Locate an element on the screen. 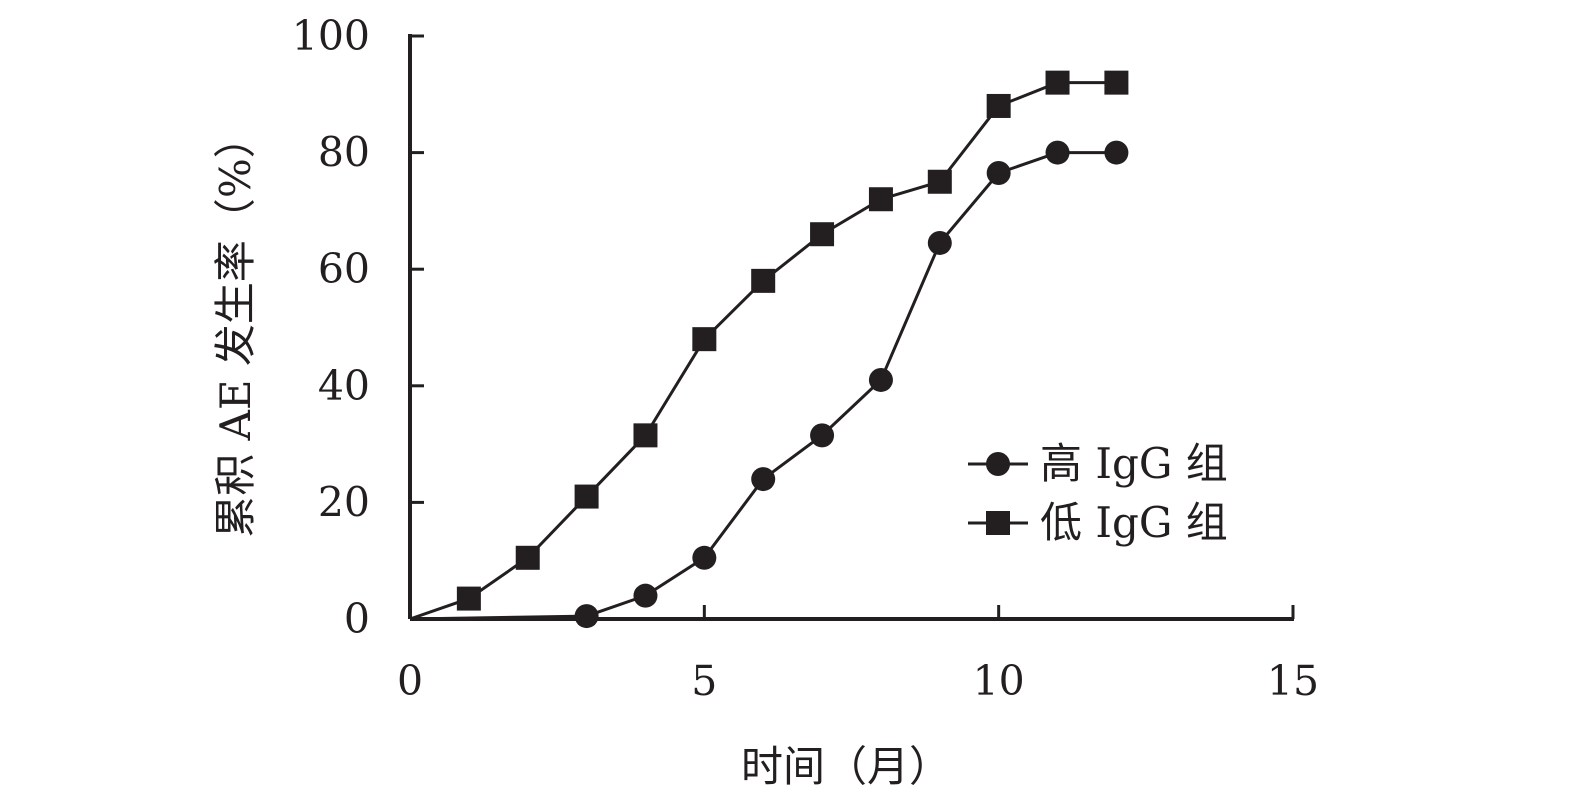  y-axis-title: 累积 AE 发生率（%） is located at coordinates (235, 327).